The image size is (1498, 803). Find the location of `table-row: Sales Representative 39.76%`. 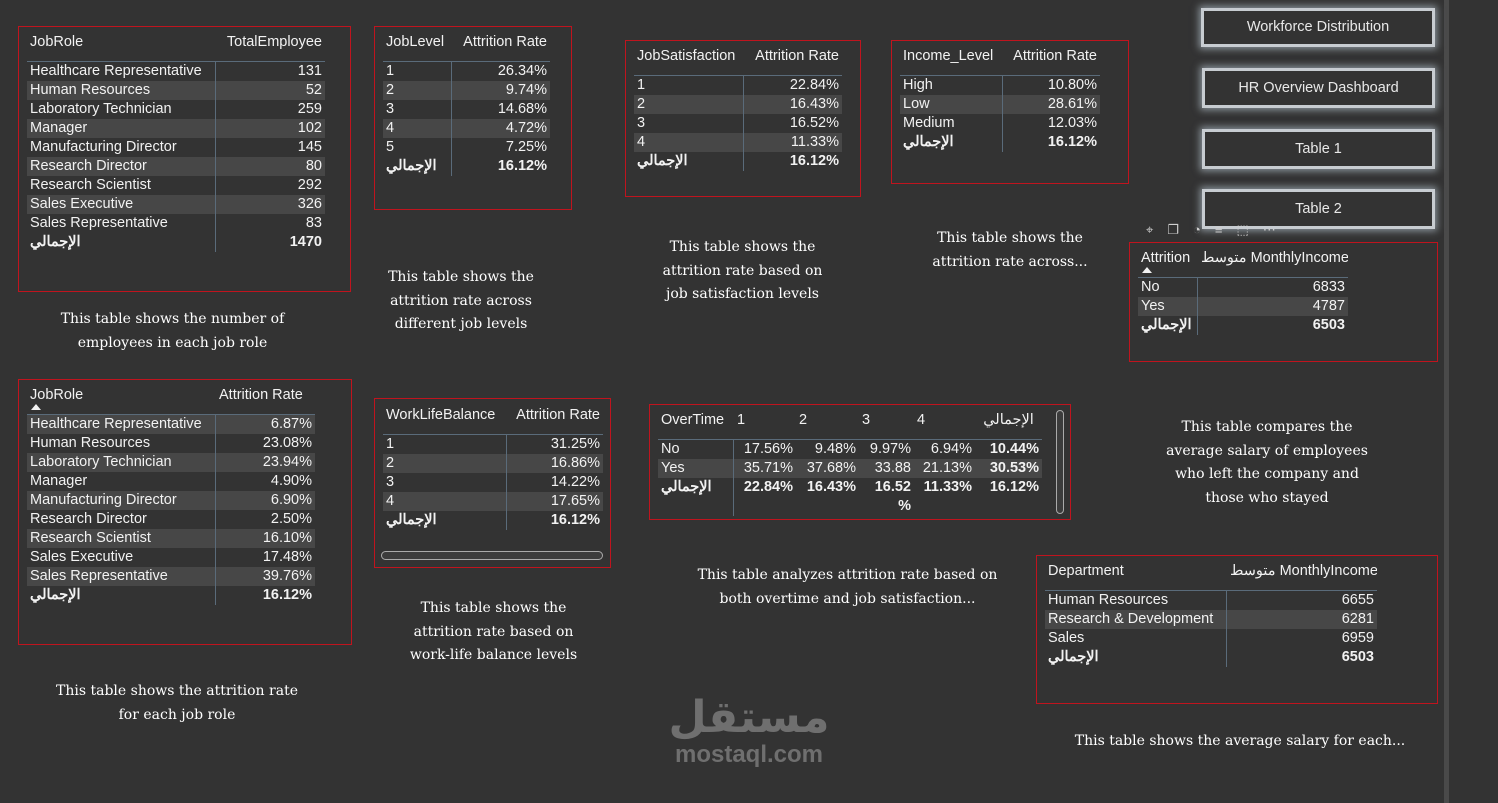

table-row: Sales Representative 39.76% is located at coordinates (171, 576).